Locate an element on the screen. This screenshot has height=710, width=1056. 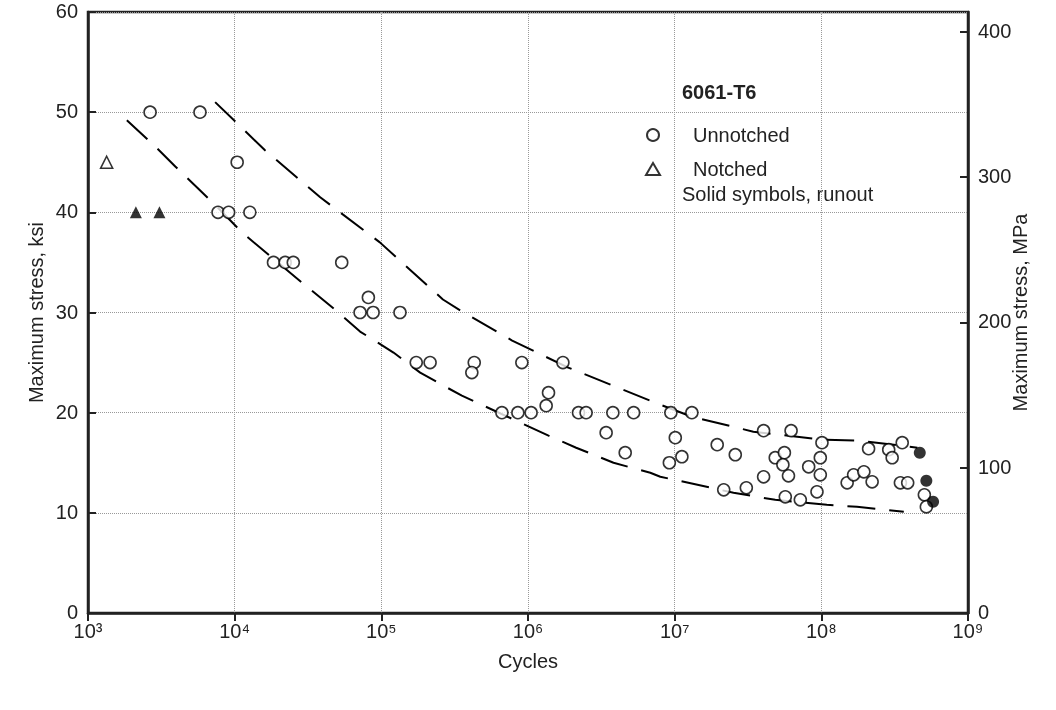
y-tick-label: 10 is located at coordinates (66, 511).